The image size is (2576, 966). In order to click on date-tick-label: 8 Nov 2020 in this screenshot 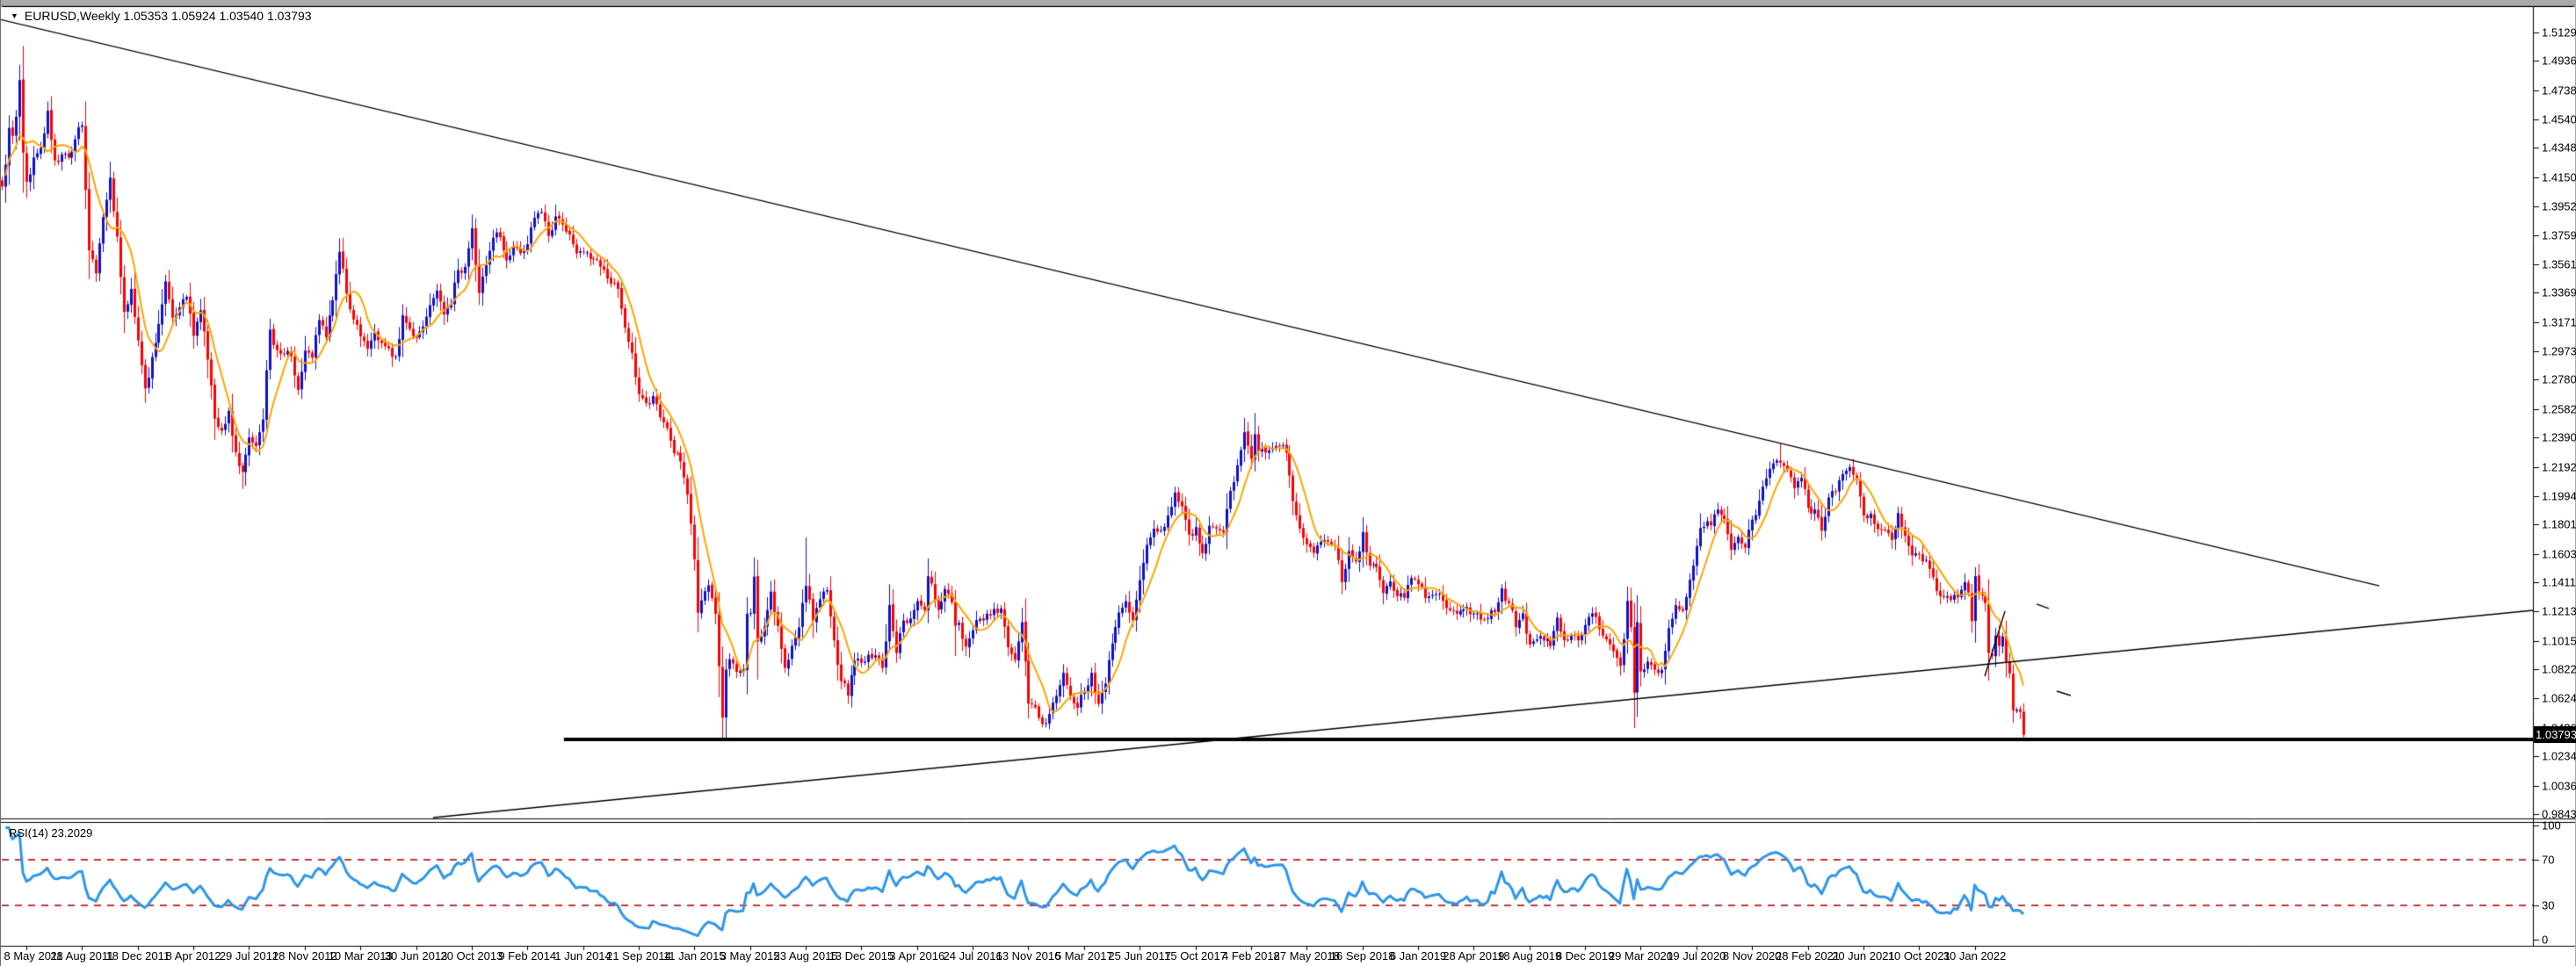, I will do `click(1752, 956)`.